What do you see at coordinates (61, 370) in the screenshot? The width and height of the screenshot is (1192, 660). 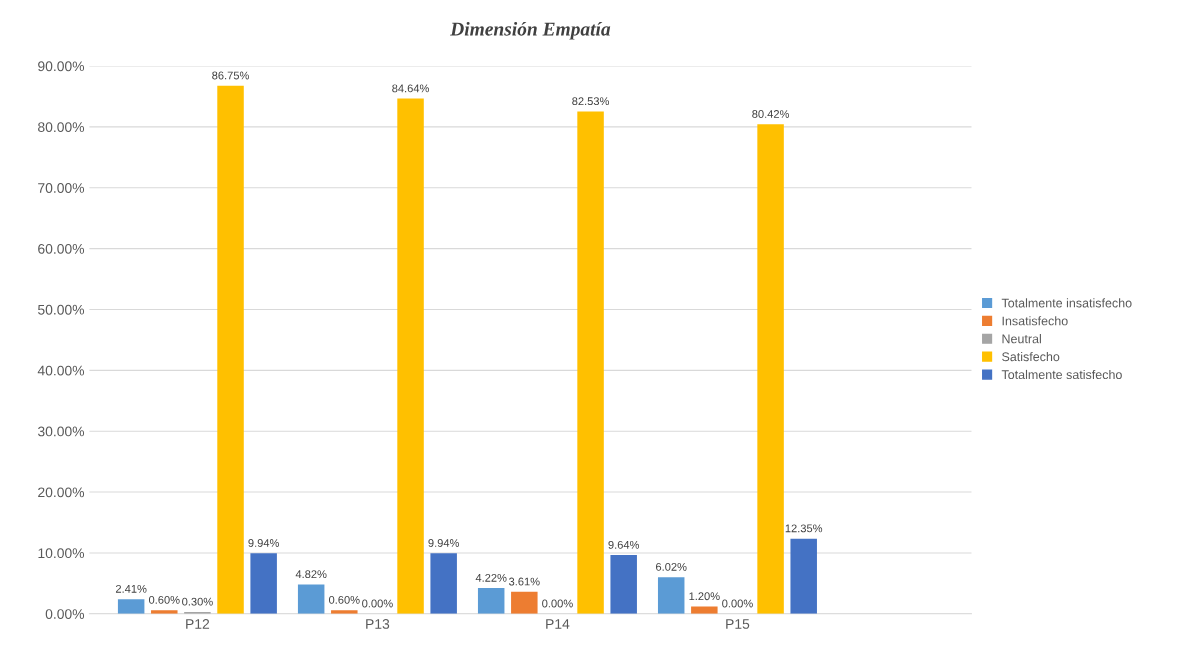 I see `y-tick-label: 40.00%` at bounding box center [61, 370].